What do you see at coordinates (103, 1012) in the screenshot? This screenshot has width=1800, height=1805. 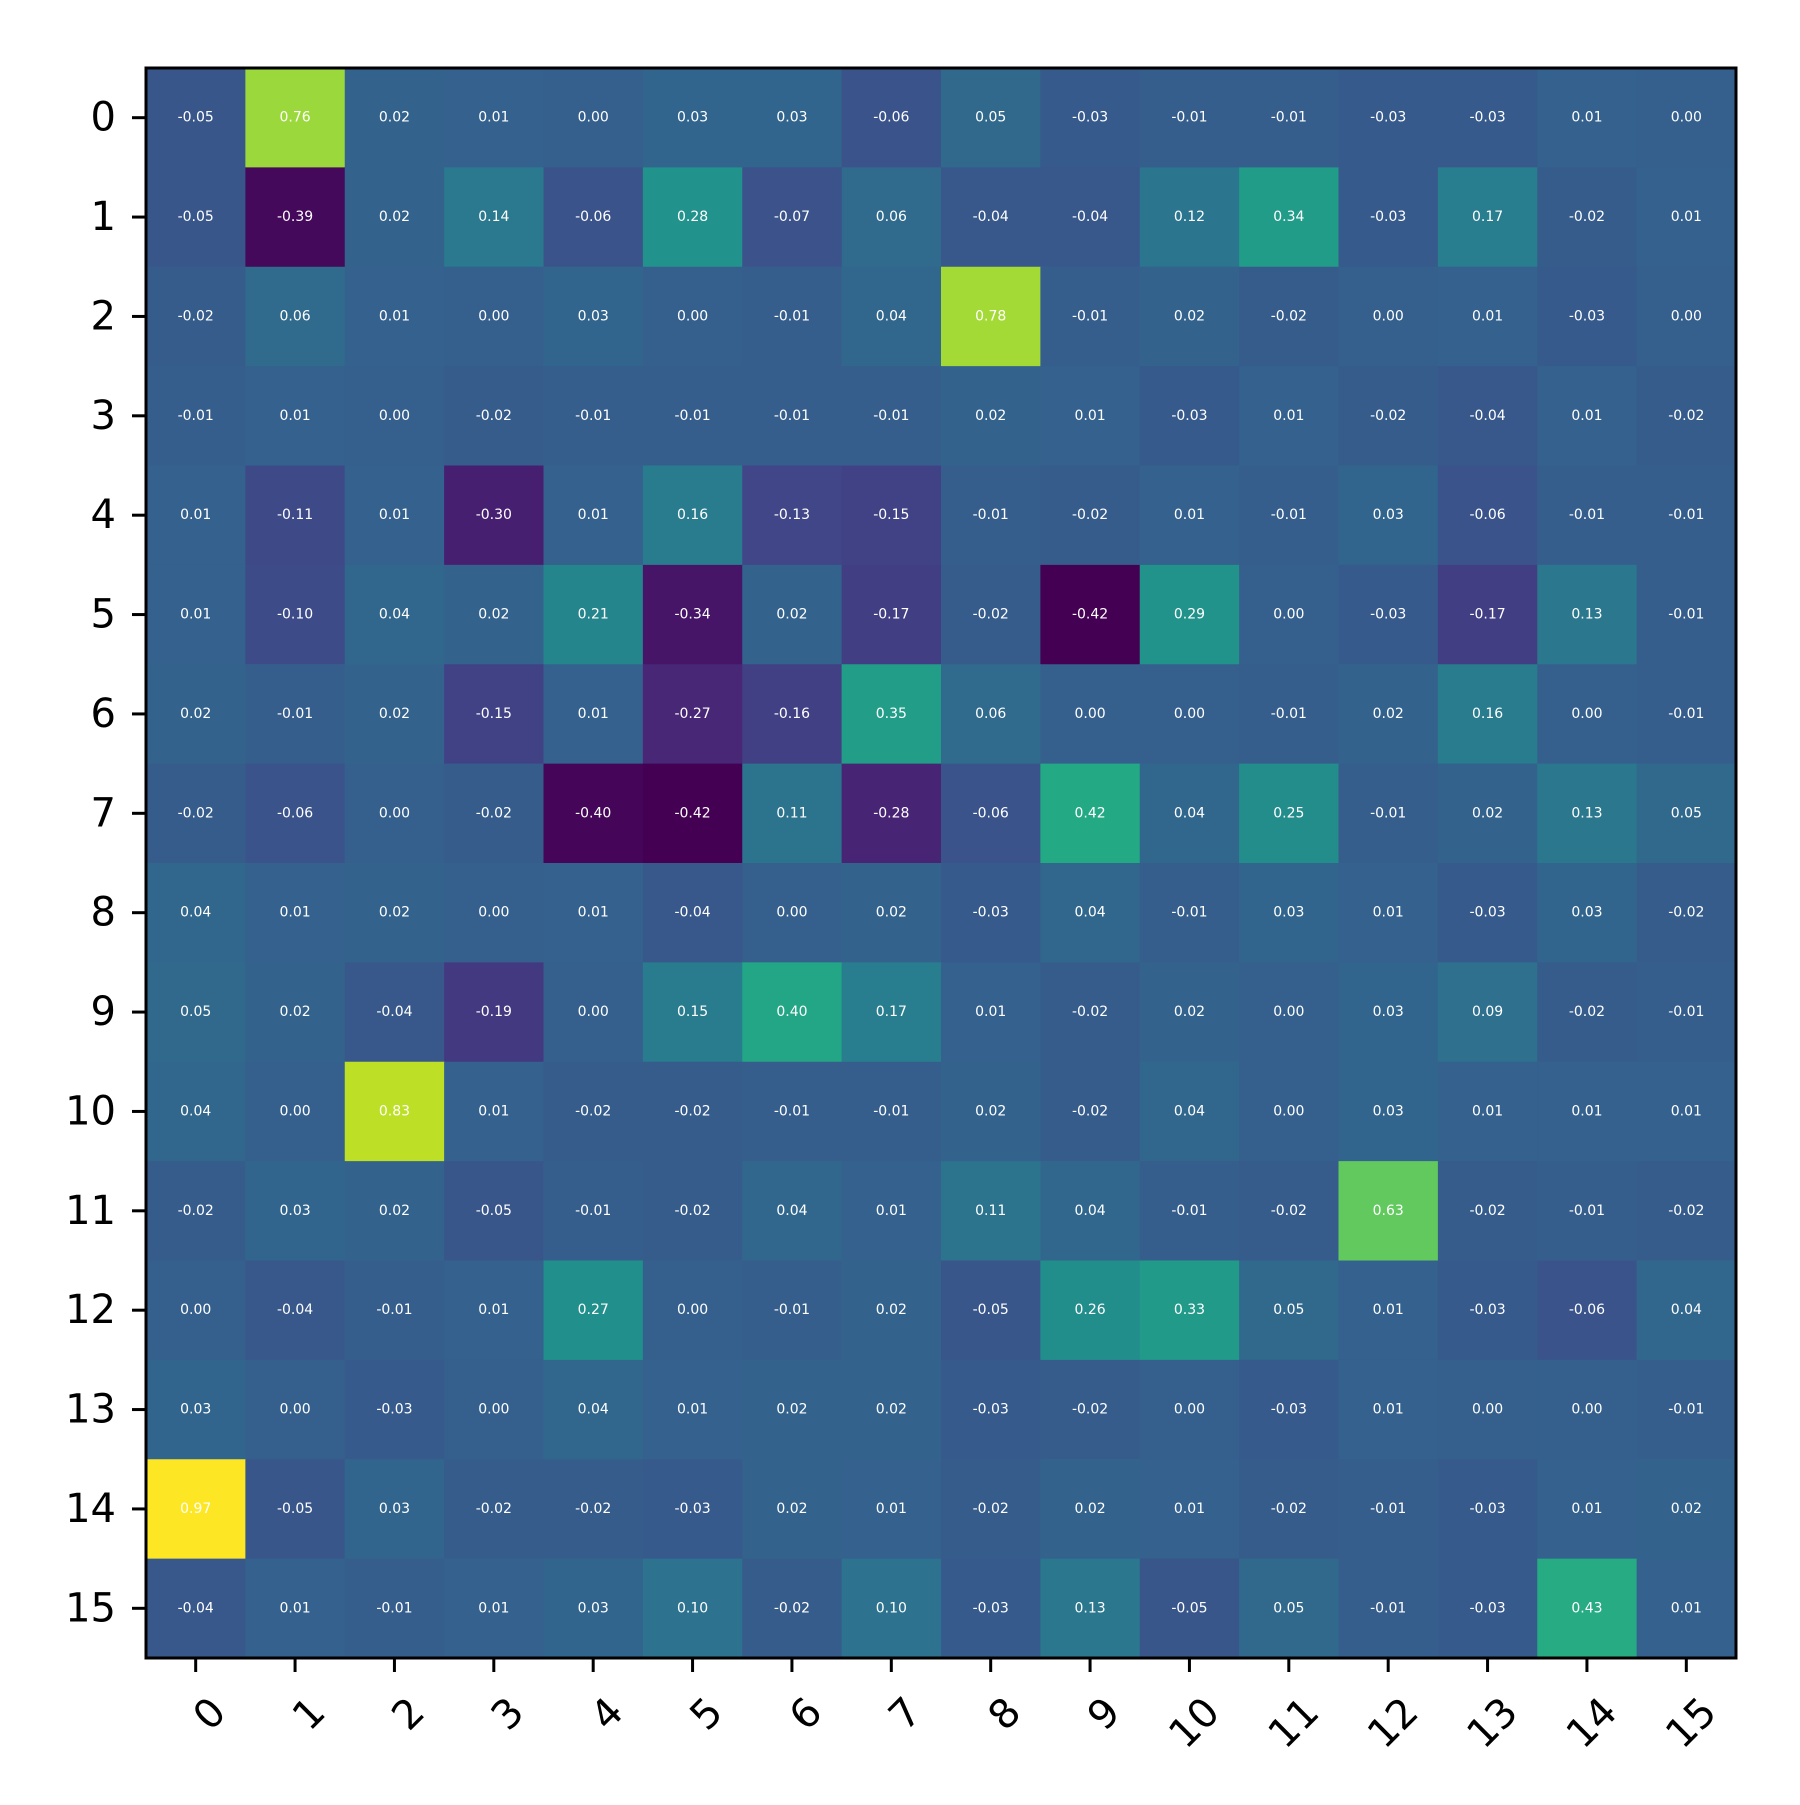 I see `y-tick-label: 9` at bounding box center [103, 1012].